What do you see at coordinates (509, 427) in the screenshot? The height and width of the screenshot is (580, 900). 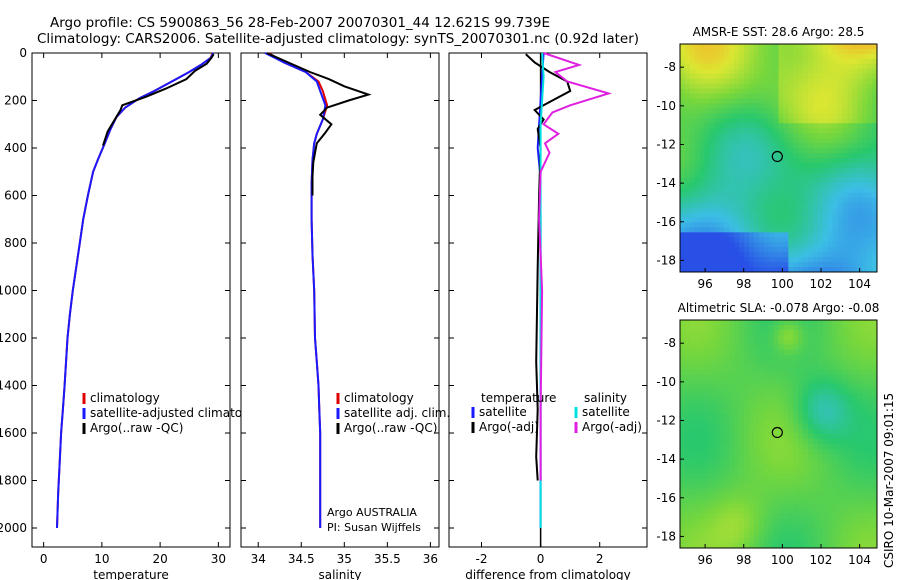 I see `difference-temperature-legend-label: Argo(-adj)` at bounding box center [509, 427].